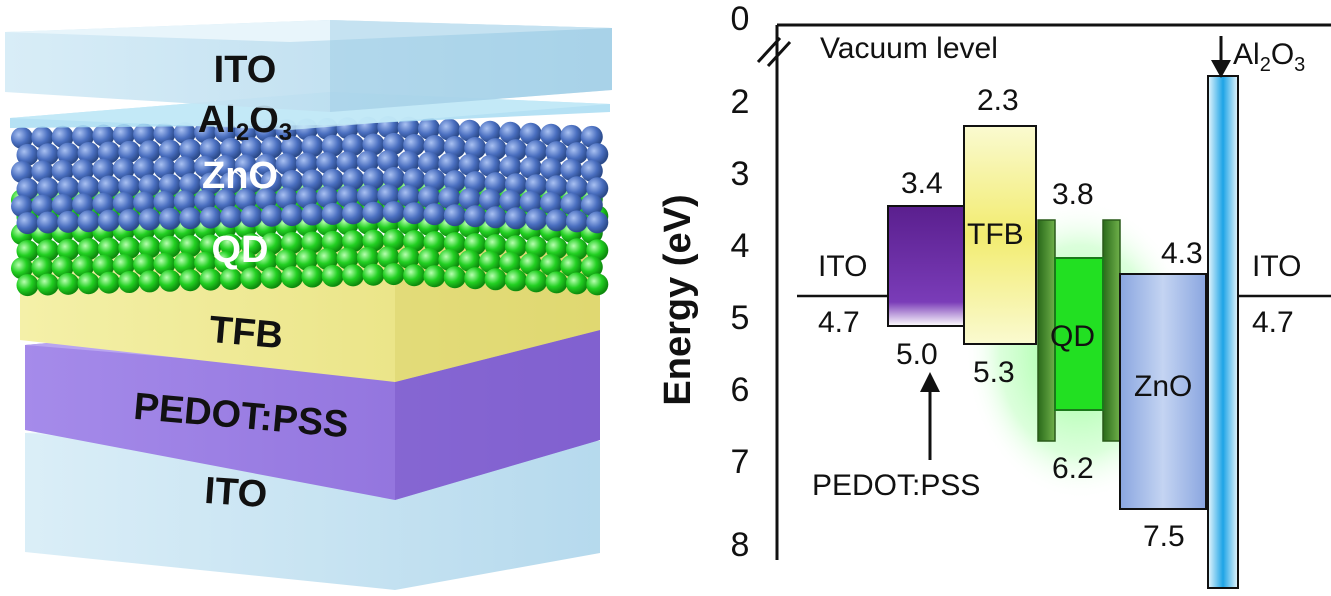  I want to click on vacuum-level-label: Vacuum level, so click(909, 48).